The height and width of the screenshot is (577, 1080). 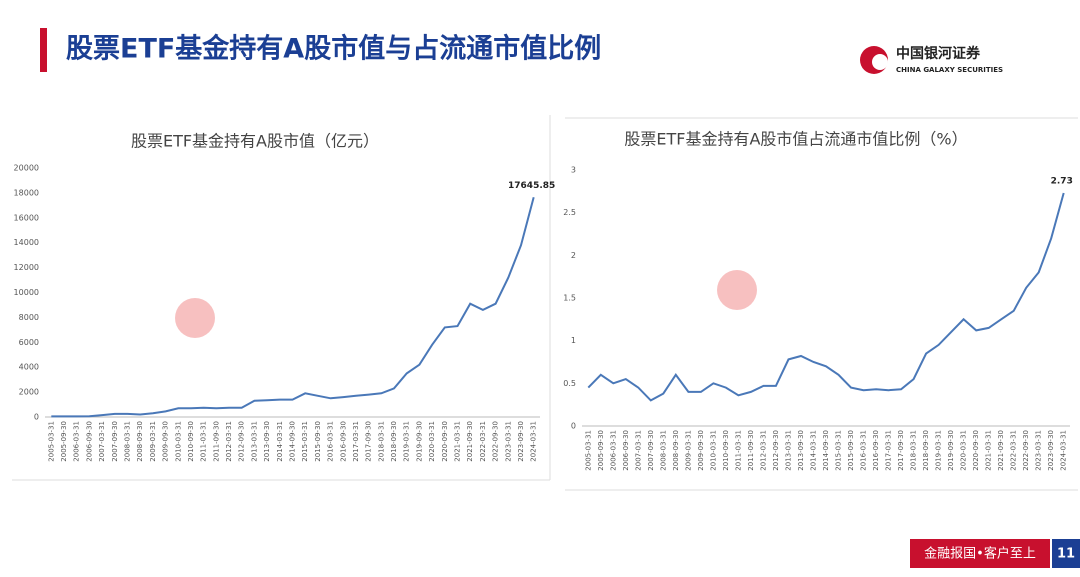 I want to click on y-tick-label: 14000, so click(x=26, y=242).